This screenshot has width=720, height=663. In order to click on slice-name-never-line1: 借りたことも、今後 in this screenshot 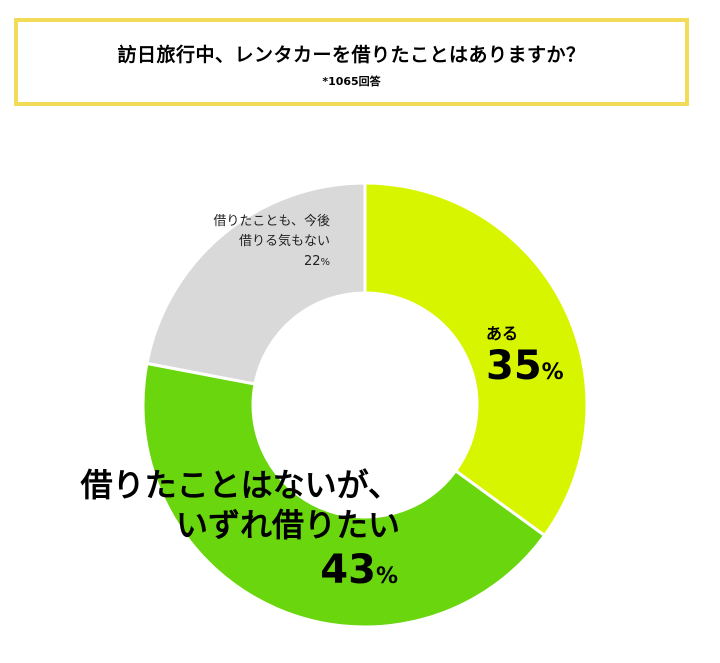, I will do `click(271, 221)`.